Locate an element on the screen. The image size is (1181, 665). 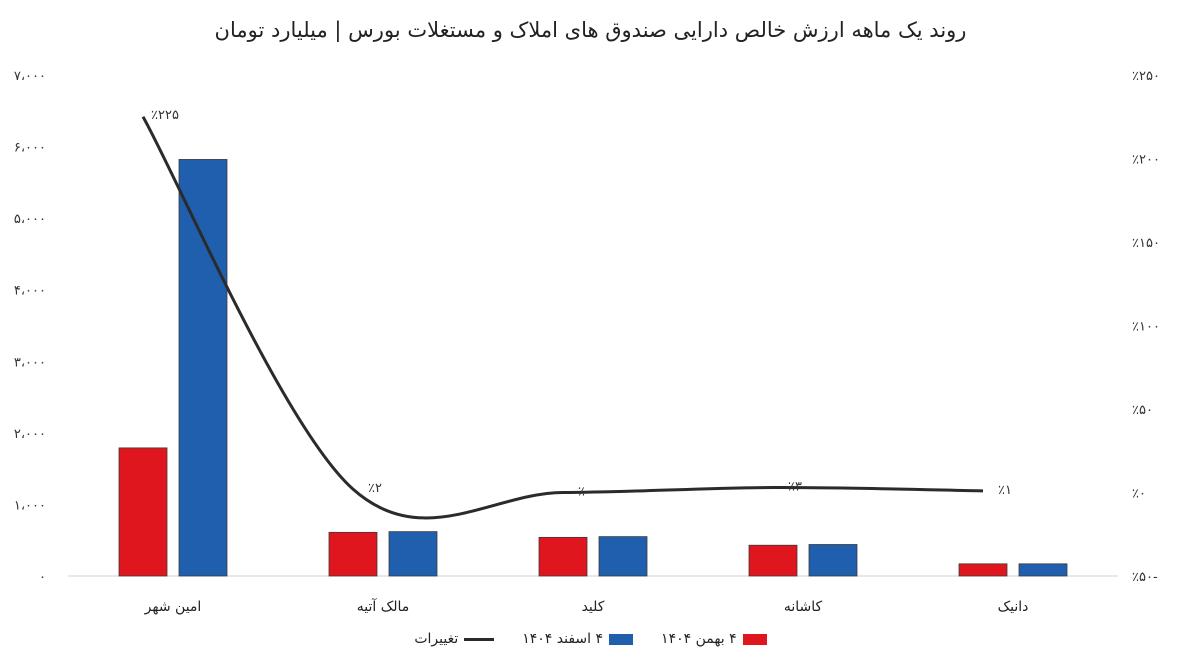
right-tick-label: ٪۵۰ is located at coordinates (1142, 410).